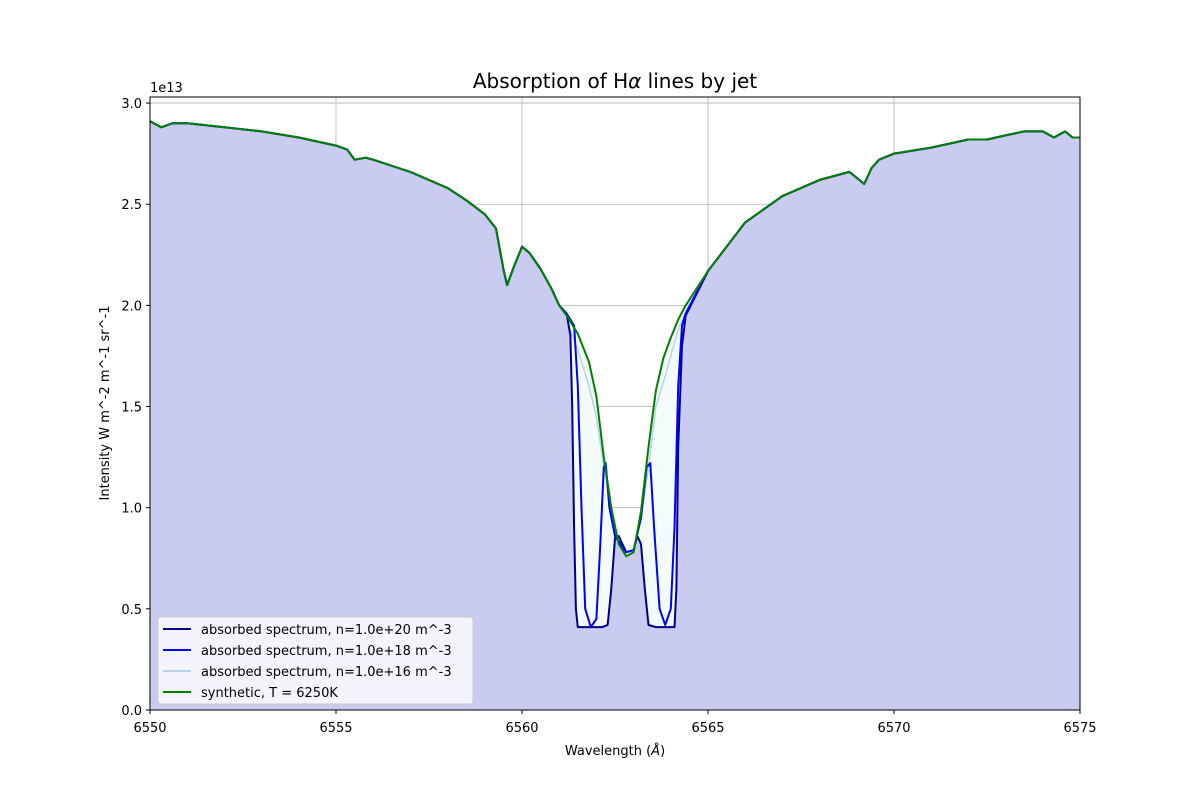  I want to click on y-tick-label: 0.5, so click(131, 610).